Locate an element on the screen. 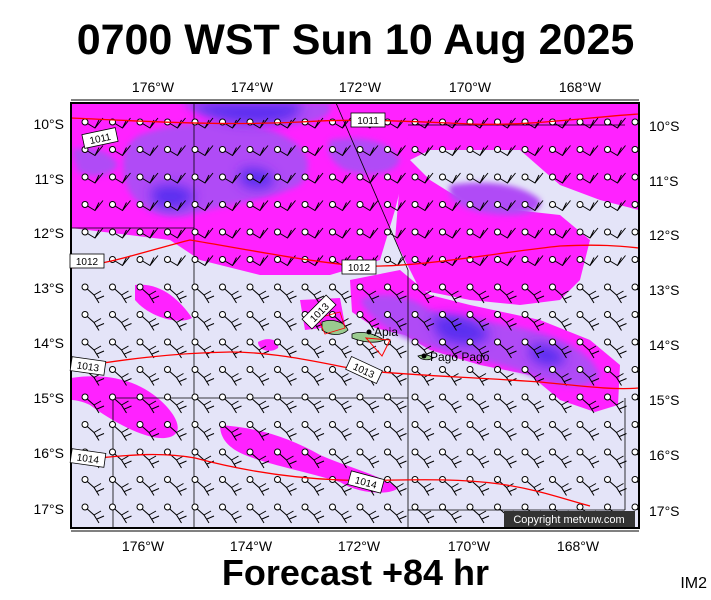 Image resolution: width=711 pixels, height=600 pixels. apia-label: Apia is located at coordinates (386, 332).